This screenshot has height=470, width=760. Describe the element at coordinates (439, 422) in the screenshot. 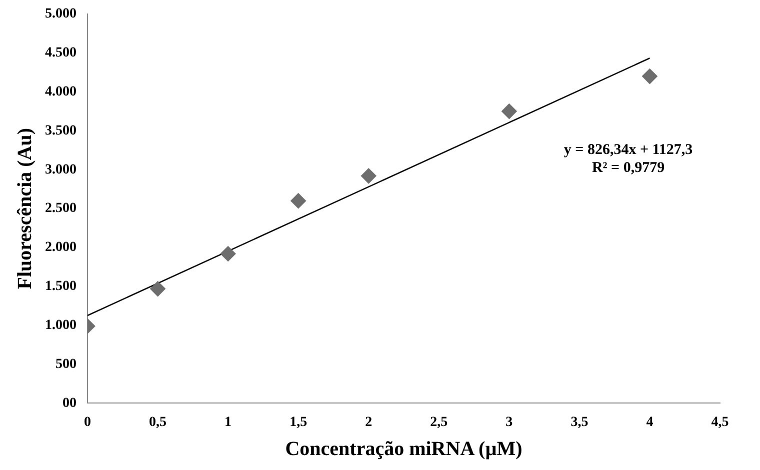

I see `x-tick-label: 2,5` at that location.